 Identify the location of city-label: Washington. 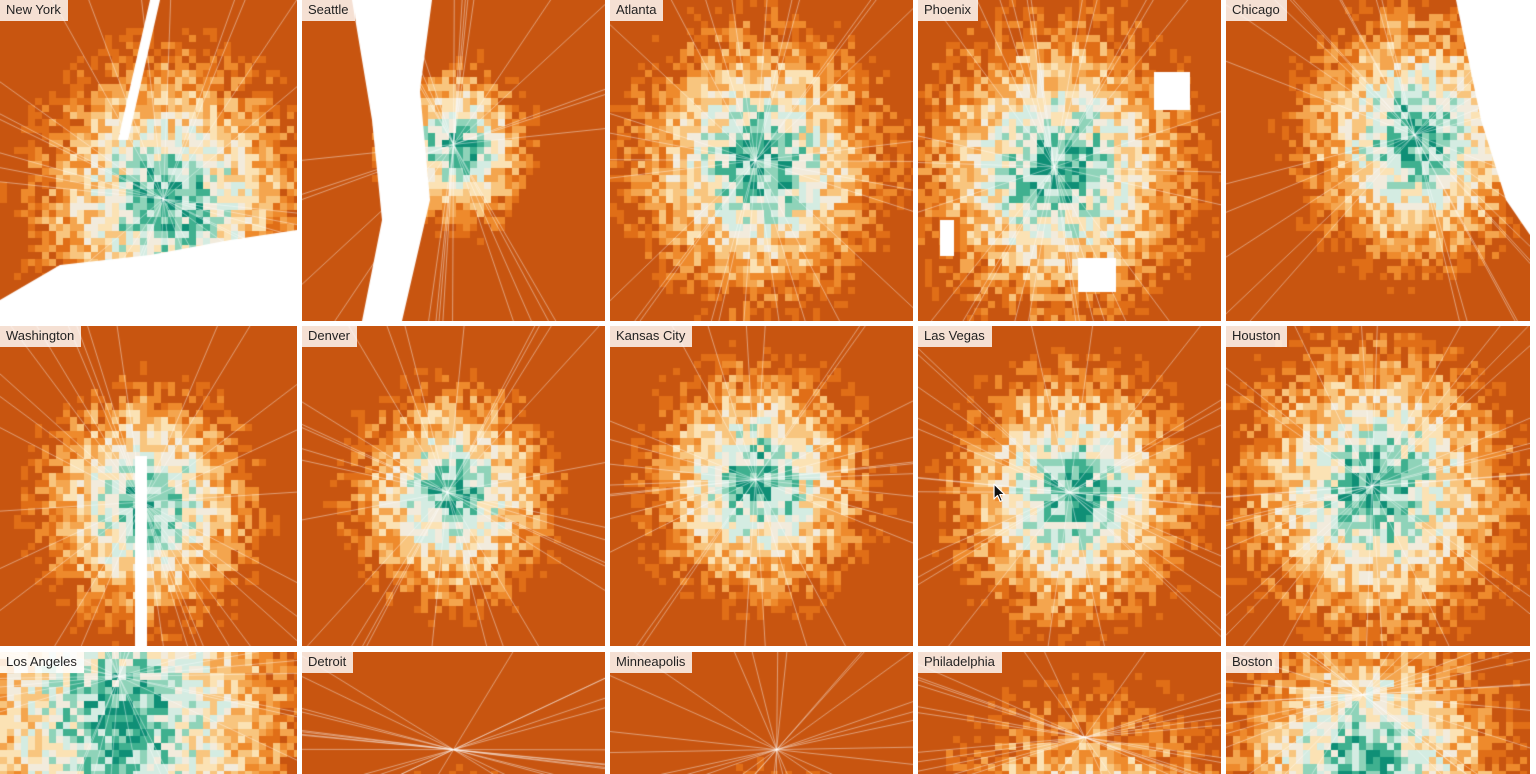
(41, 336).